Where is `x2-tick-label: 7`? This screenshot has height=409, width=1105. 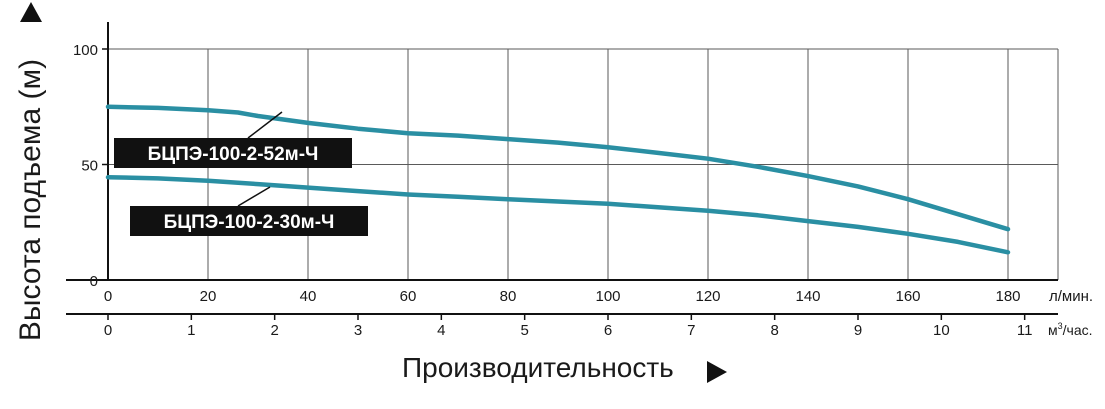
x2-tick-label: 7 is located at coordinates (691, 330).